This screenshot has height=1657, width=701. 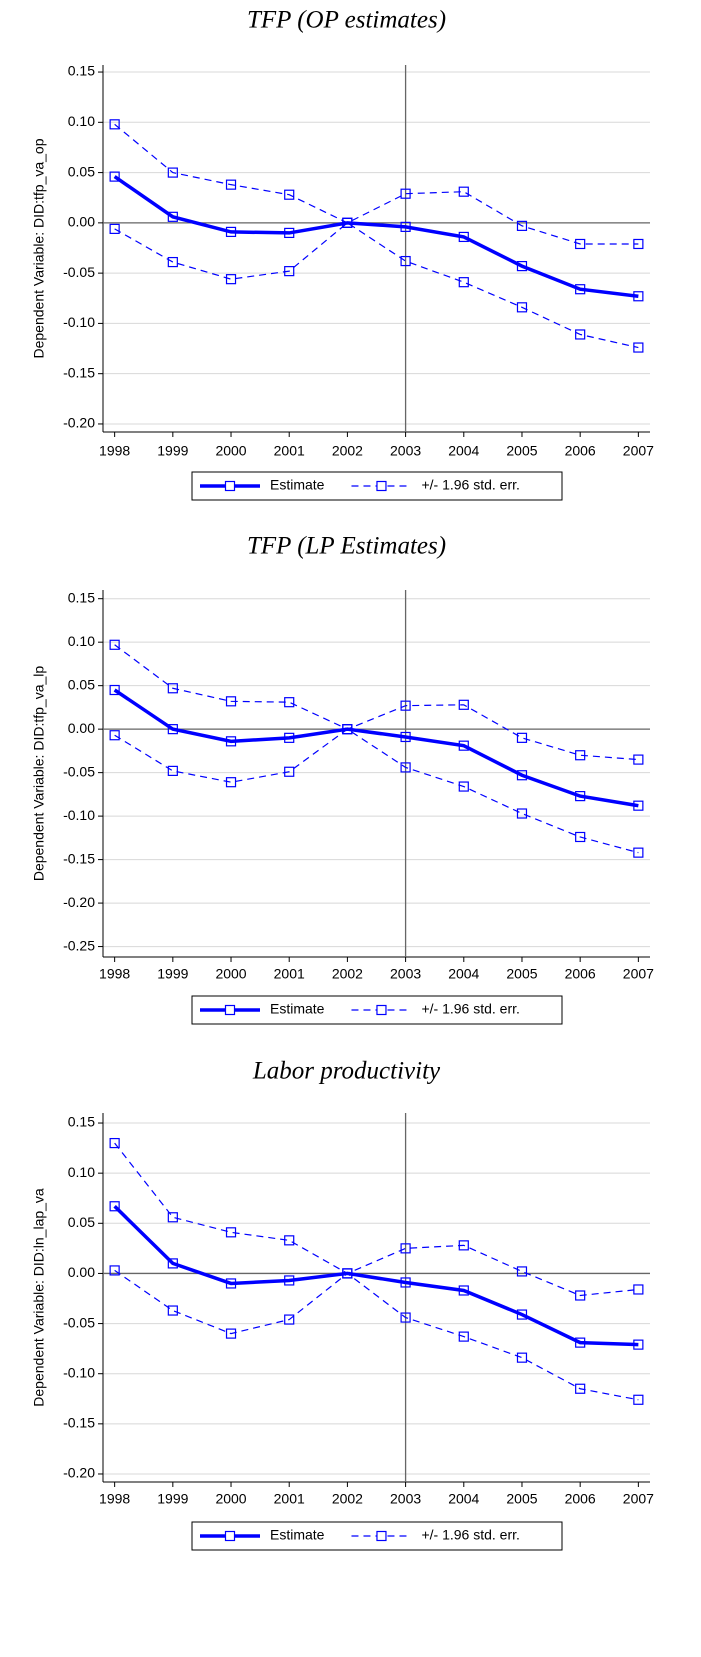 I want to click on y-tick-label: 0.15, so click(x=81, y=597).